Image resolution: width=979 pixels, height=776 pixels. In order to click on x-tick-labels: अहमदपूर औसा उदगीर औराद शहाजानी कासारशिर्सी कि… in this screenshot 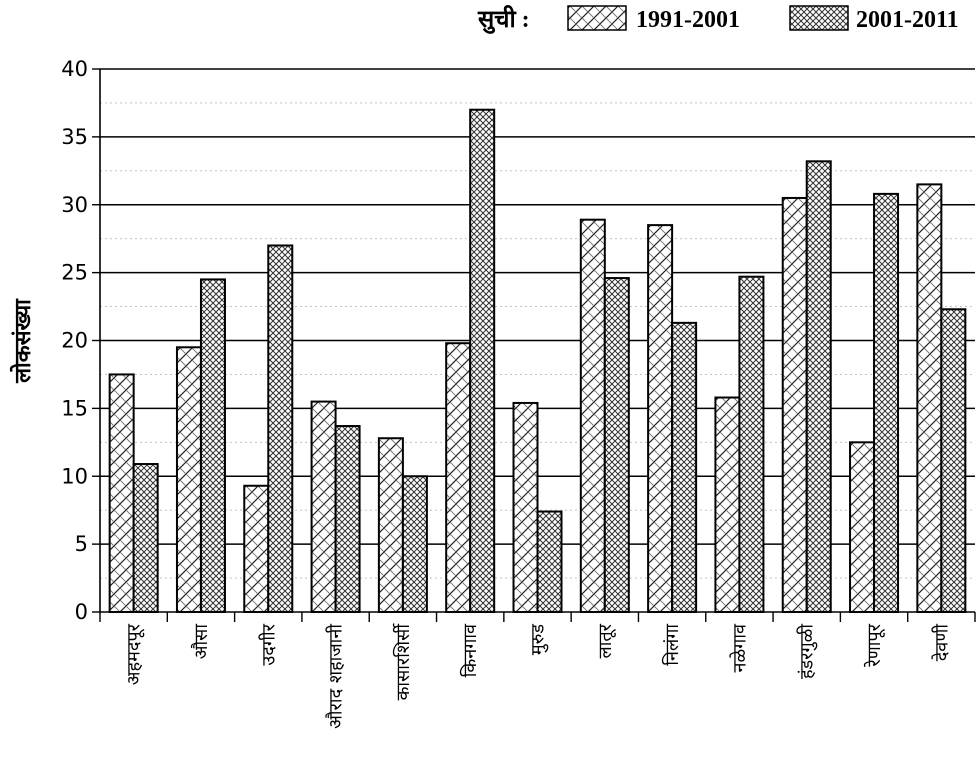, I will do `click(537, 670)`.